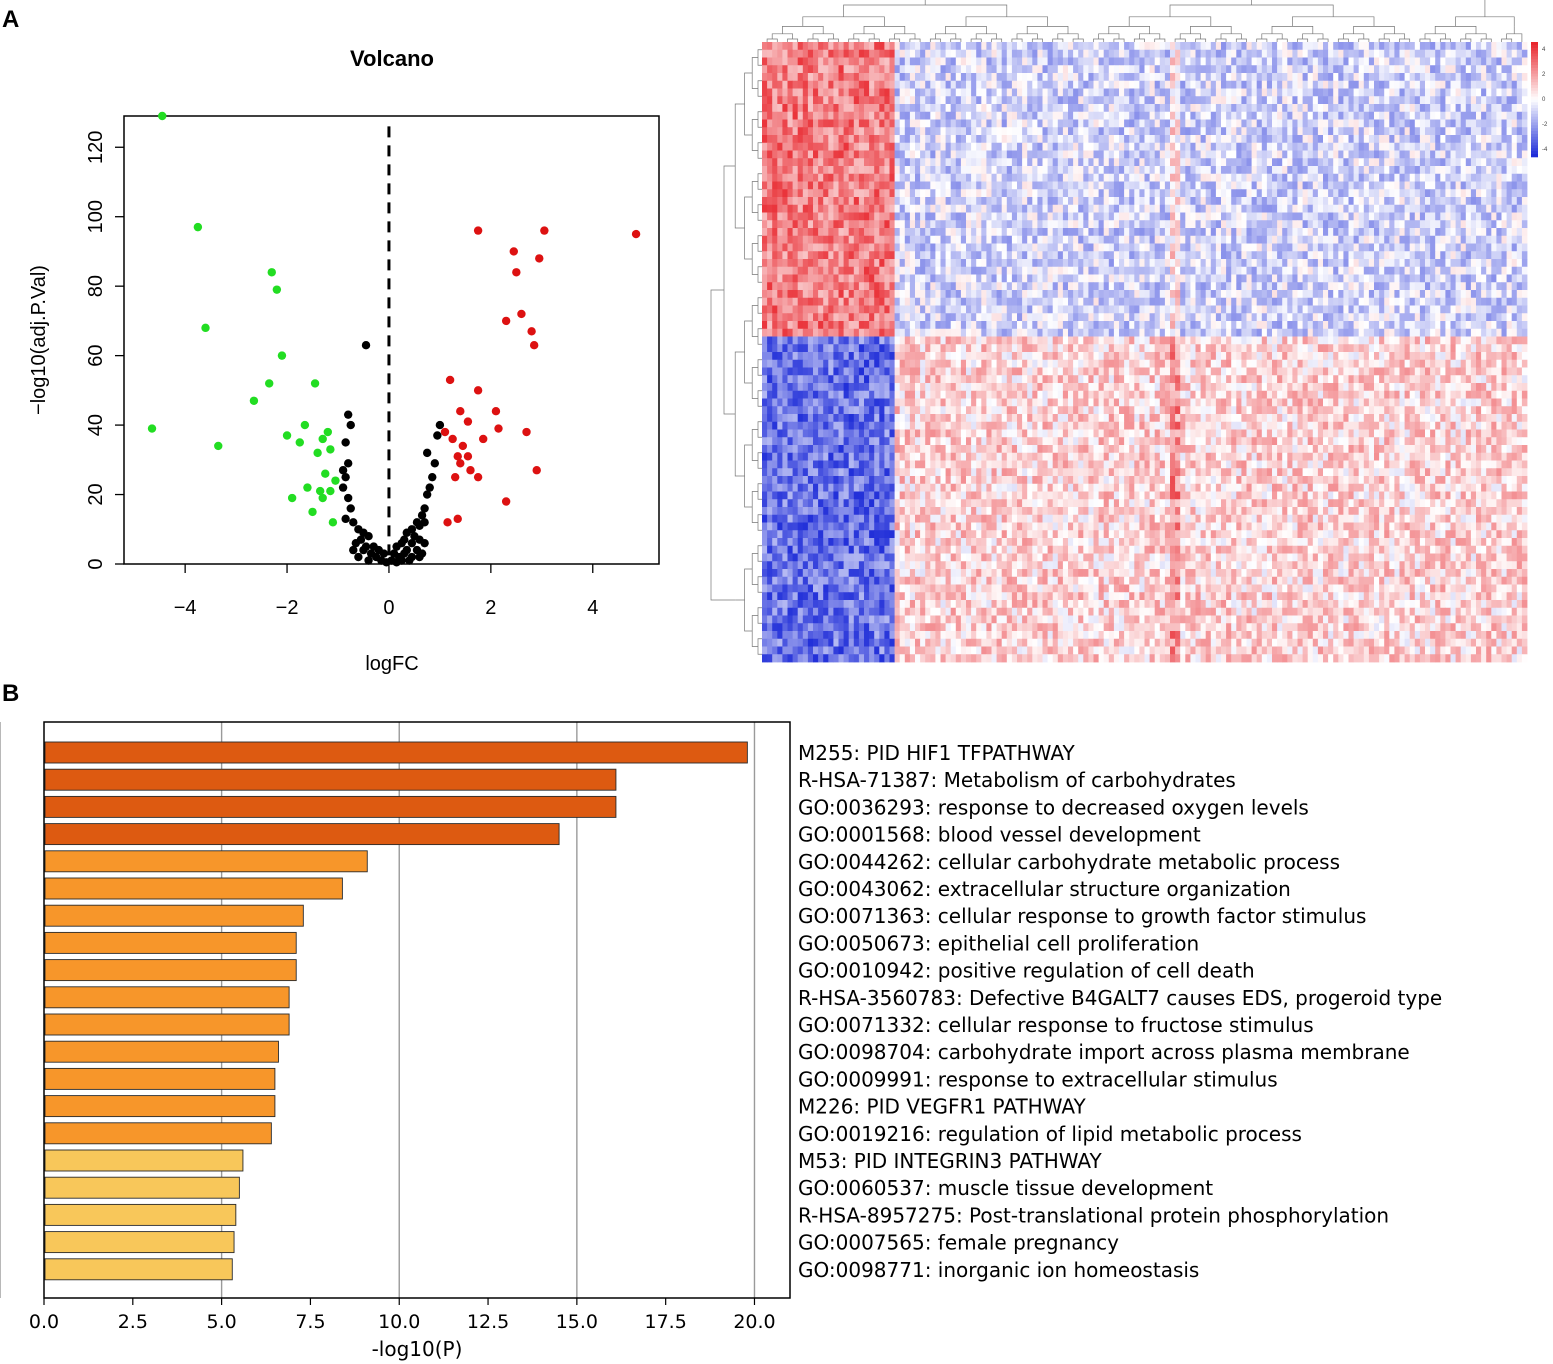 This screenshot has width=1553, height=1364. I want to click on volcano-point-up, so click(483, 439).